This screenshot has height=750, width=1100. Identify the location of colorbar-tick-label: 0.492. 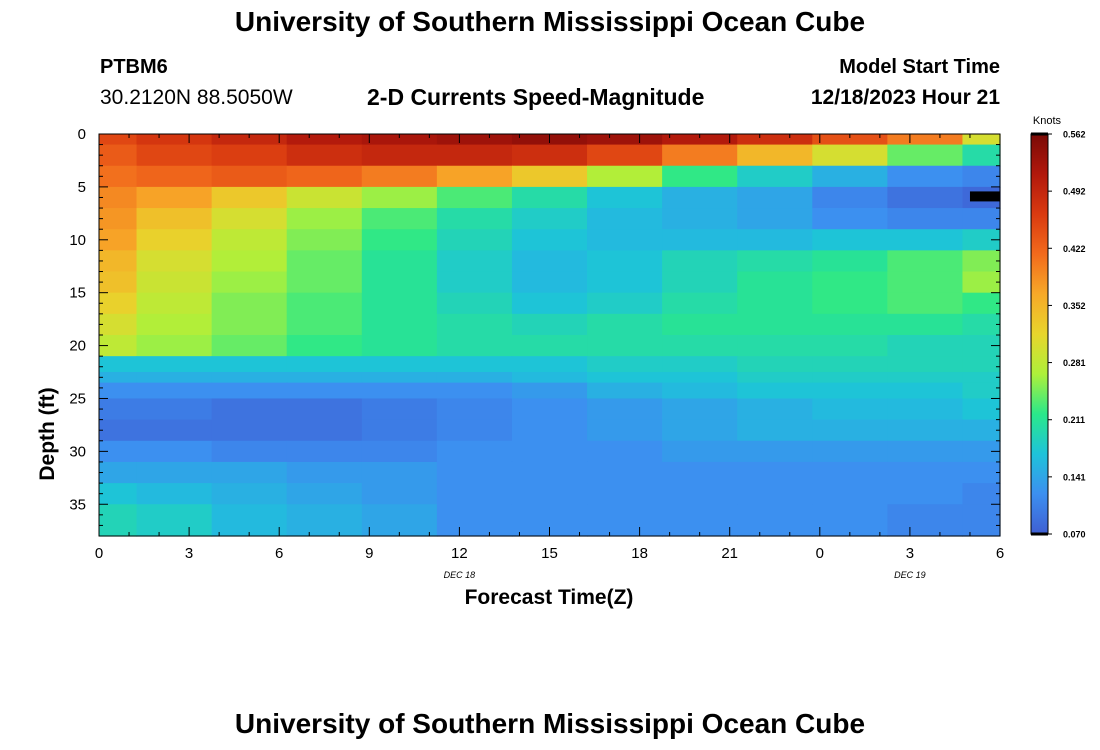
(1074, 192).